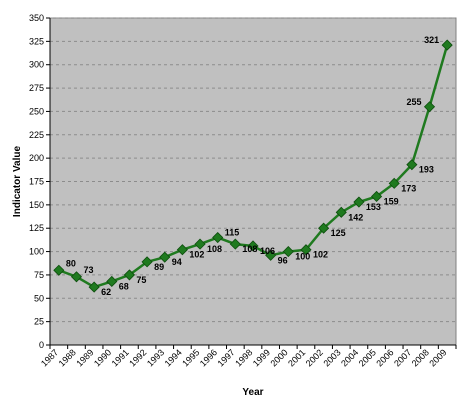 The width and height of the screenshot is (468, 408). What do you see at coordinates (373, 207) in the screenshot?
I see `data-label: 153` at bounding box center [373, 207].